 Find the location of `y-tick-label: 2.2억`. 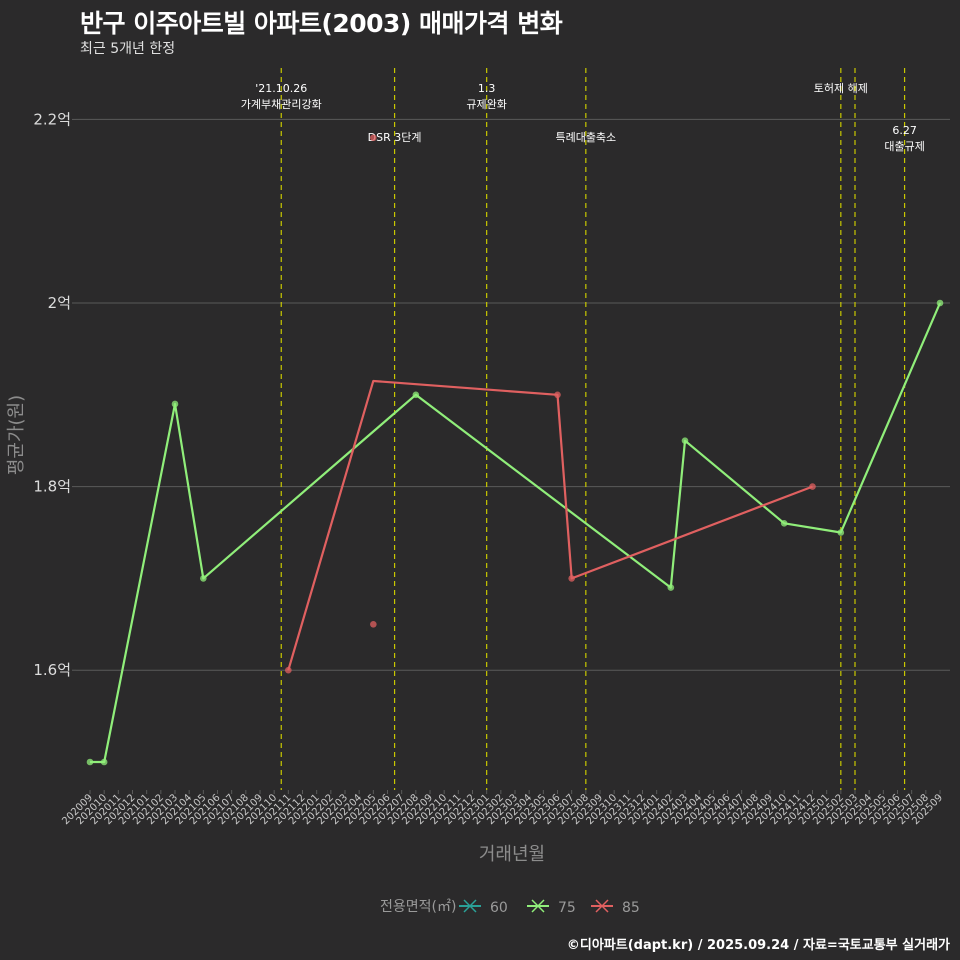

y-tick-label: 2.2억 is located at coordinates (52, 119).